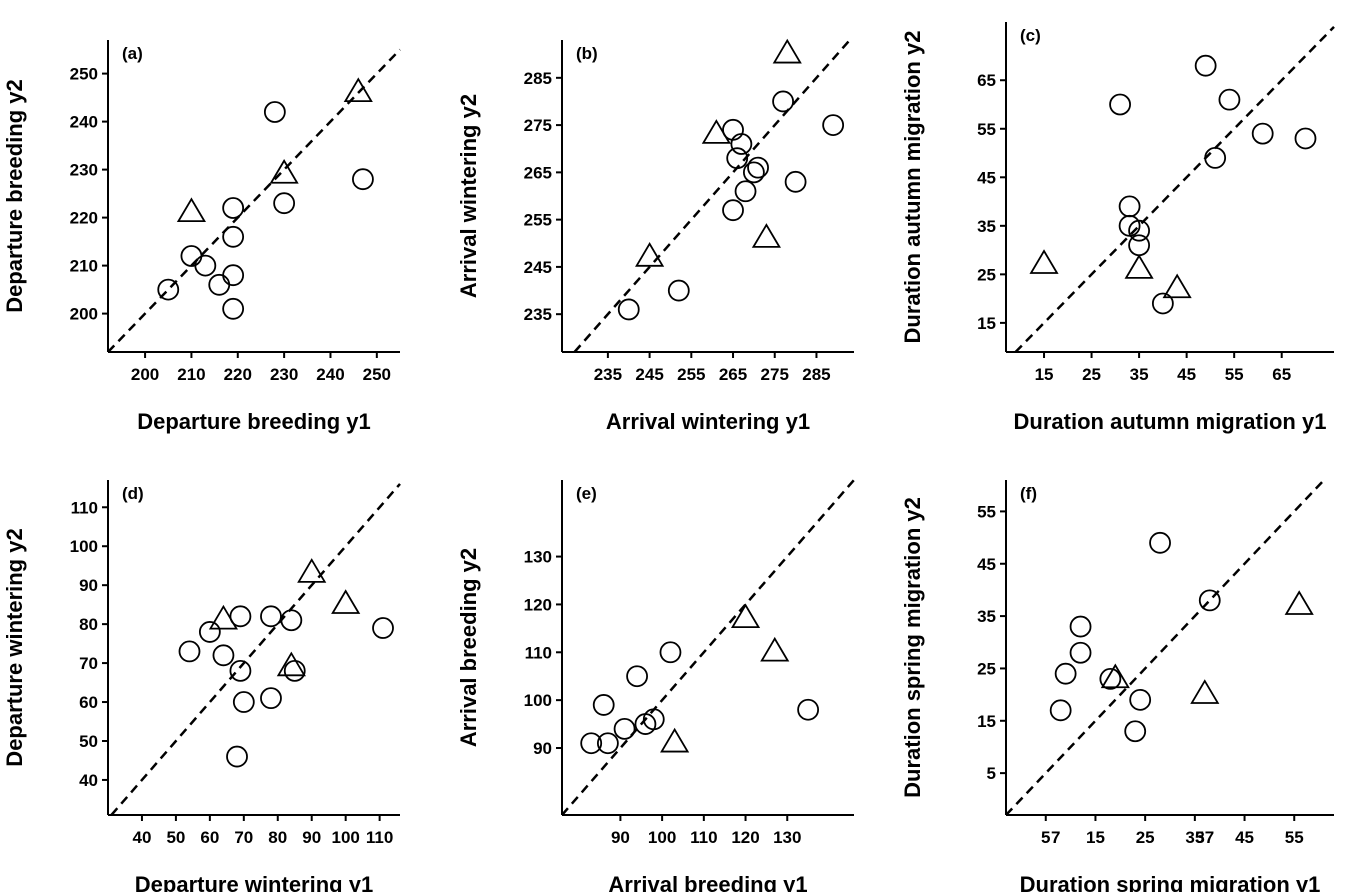  Describe the element at coordinates (1170, 882) in the screenshot. I see `x-axis-title: Duration spring migration y1` at that location.